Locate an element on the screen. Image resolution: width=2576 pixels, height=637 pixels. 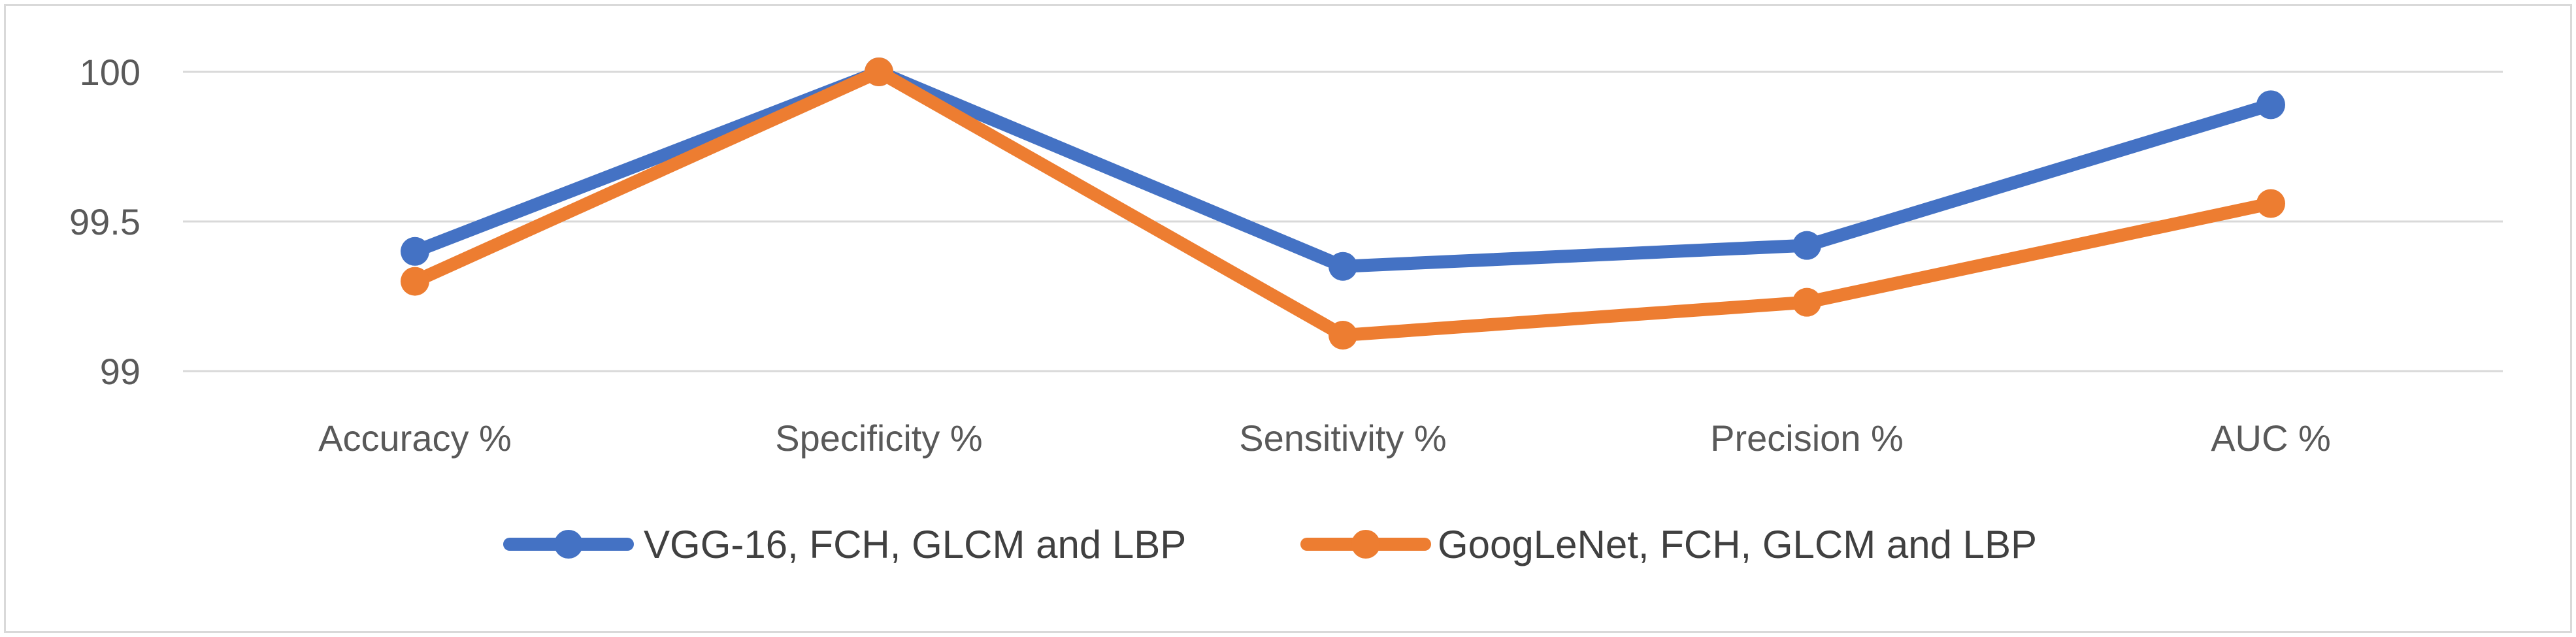
x-tick-label: Sensitivity % is located at coordinates (1342, 438).